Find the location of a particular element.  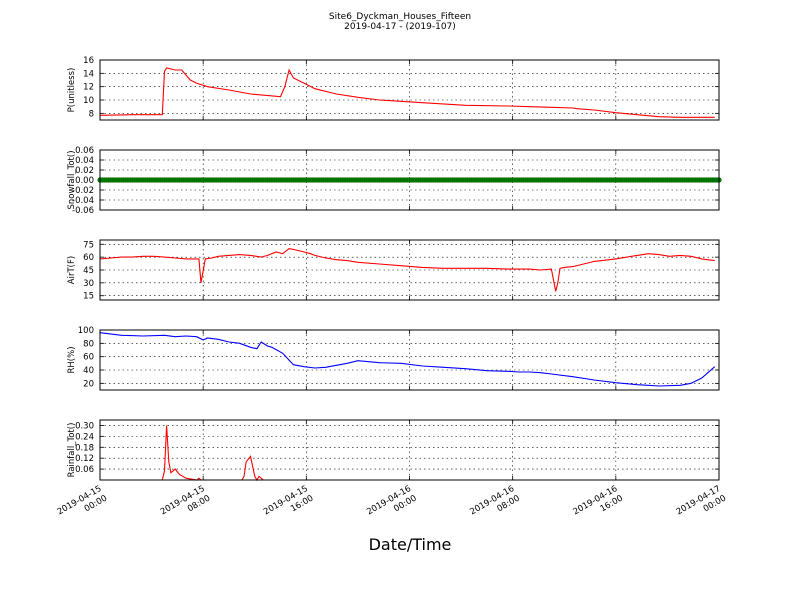

y-tick-label: 8 is located at coordinates (91, 114).